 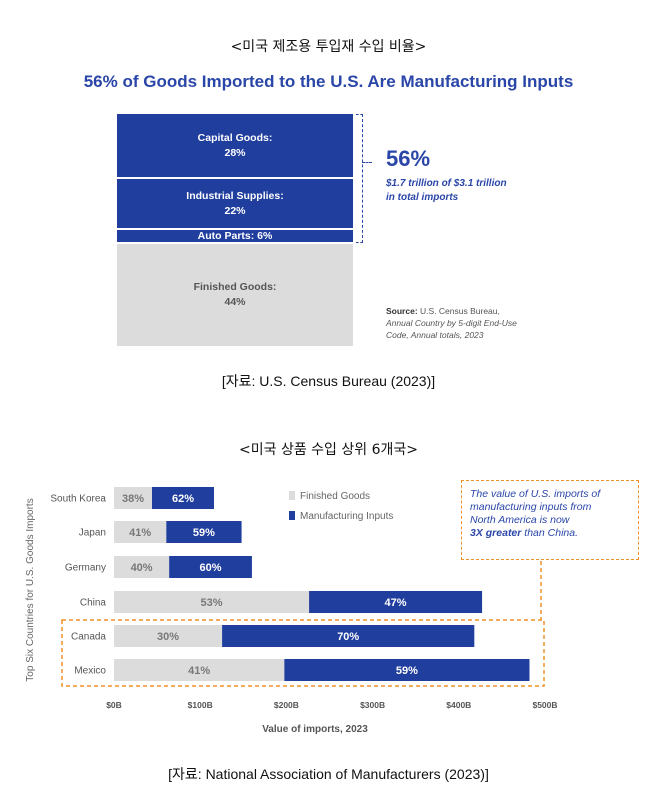 What do you see at coordinates (549, 533) in the screenshot?
I see `annotation-line-4: than China.` at bounding box center [549, 533].